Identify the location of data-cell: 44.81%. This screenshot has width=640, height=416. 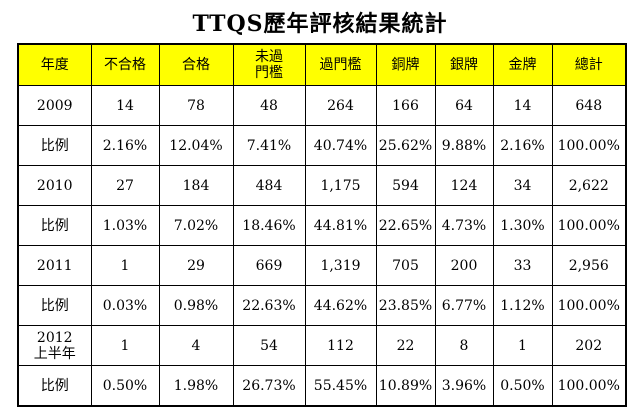
(340, 225).